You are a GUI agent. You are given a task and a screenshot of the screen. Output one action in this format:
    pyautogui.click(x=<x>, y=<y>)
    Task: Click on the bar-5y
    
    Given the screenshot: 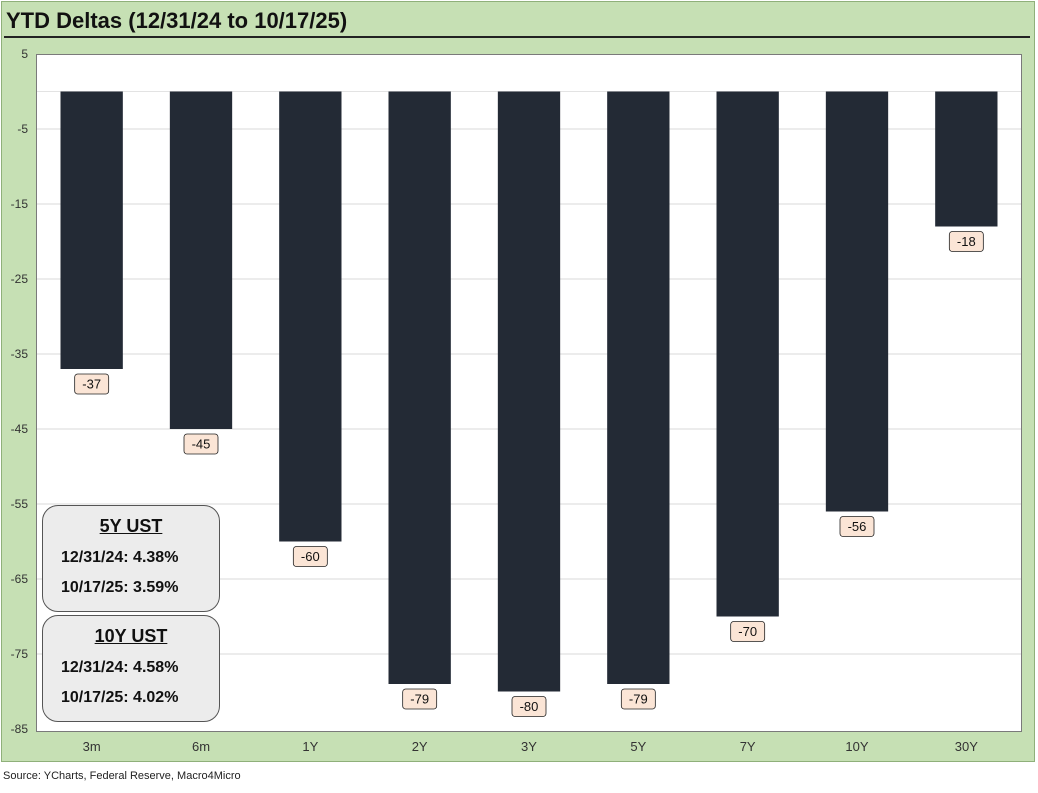 What is the action you would take?
    pyautogui.click(x=638, y=387)
    